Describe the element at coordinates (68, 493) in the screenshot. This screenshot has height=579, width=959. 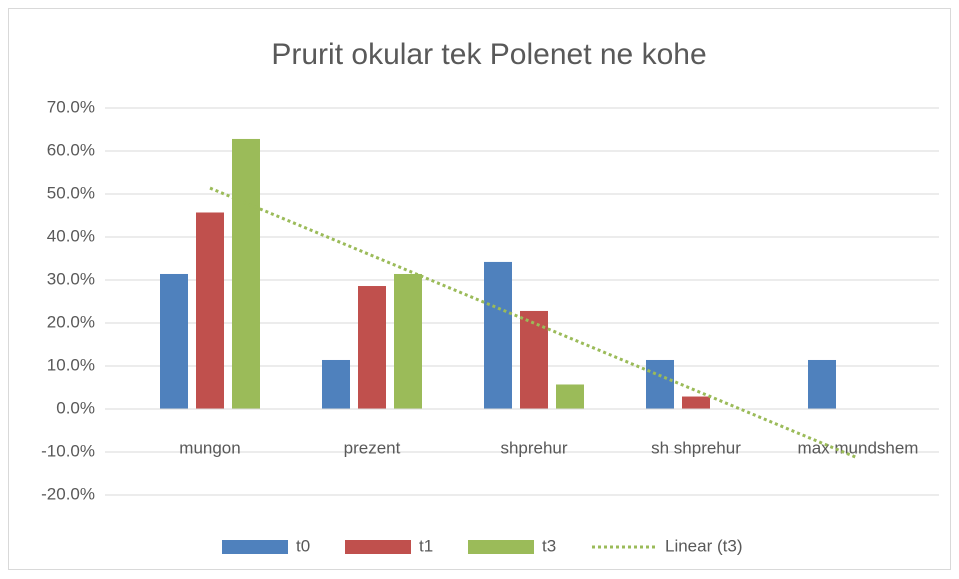
I see `y-tick-label: -20.0%` at that location.